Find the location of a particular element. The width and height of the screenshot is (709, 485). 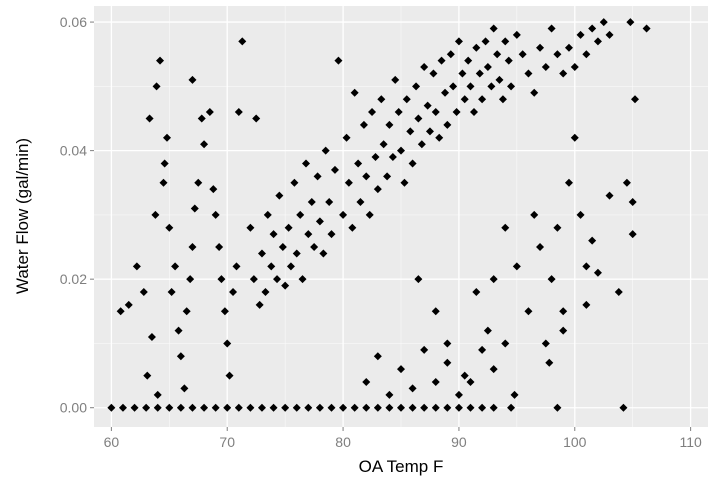

y-tick-label: 0.04 is located at coordinates (73, 151).